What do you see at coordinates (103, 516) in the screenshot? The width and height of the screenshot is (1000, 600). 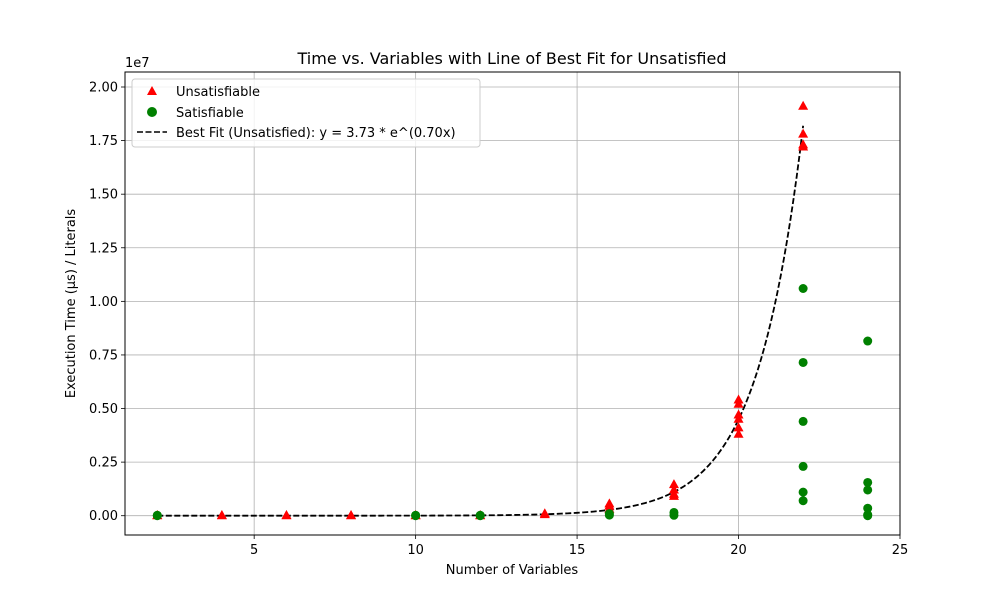 I see `y-tick-label: 0.00` at bounding box center [103, 516].